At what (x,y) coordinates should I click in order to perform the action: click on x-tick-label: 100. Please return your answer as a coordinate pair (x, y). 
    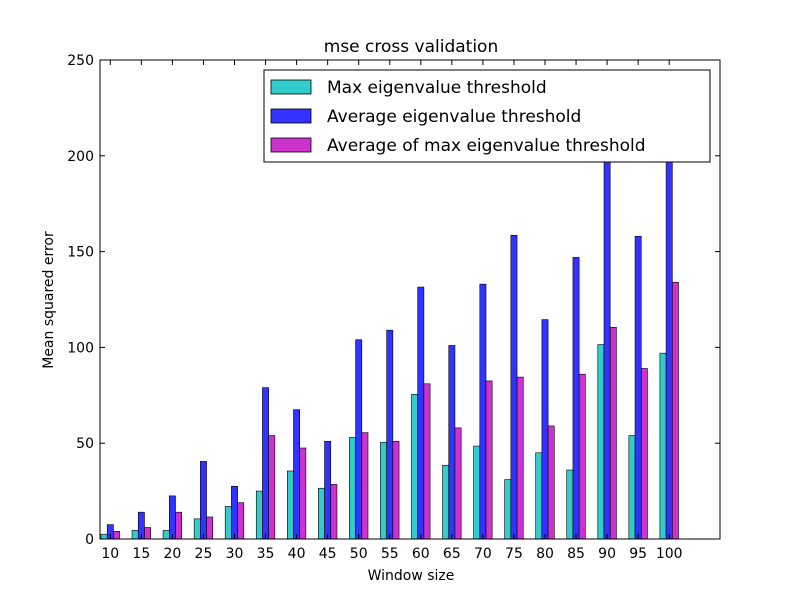
    Looking at the image, I should click on (669, 554).